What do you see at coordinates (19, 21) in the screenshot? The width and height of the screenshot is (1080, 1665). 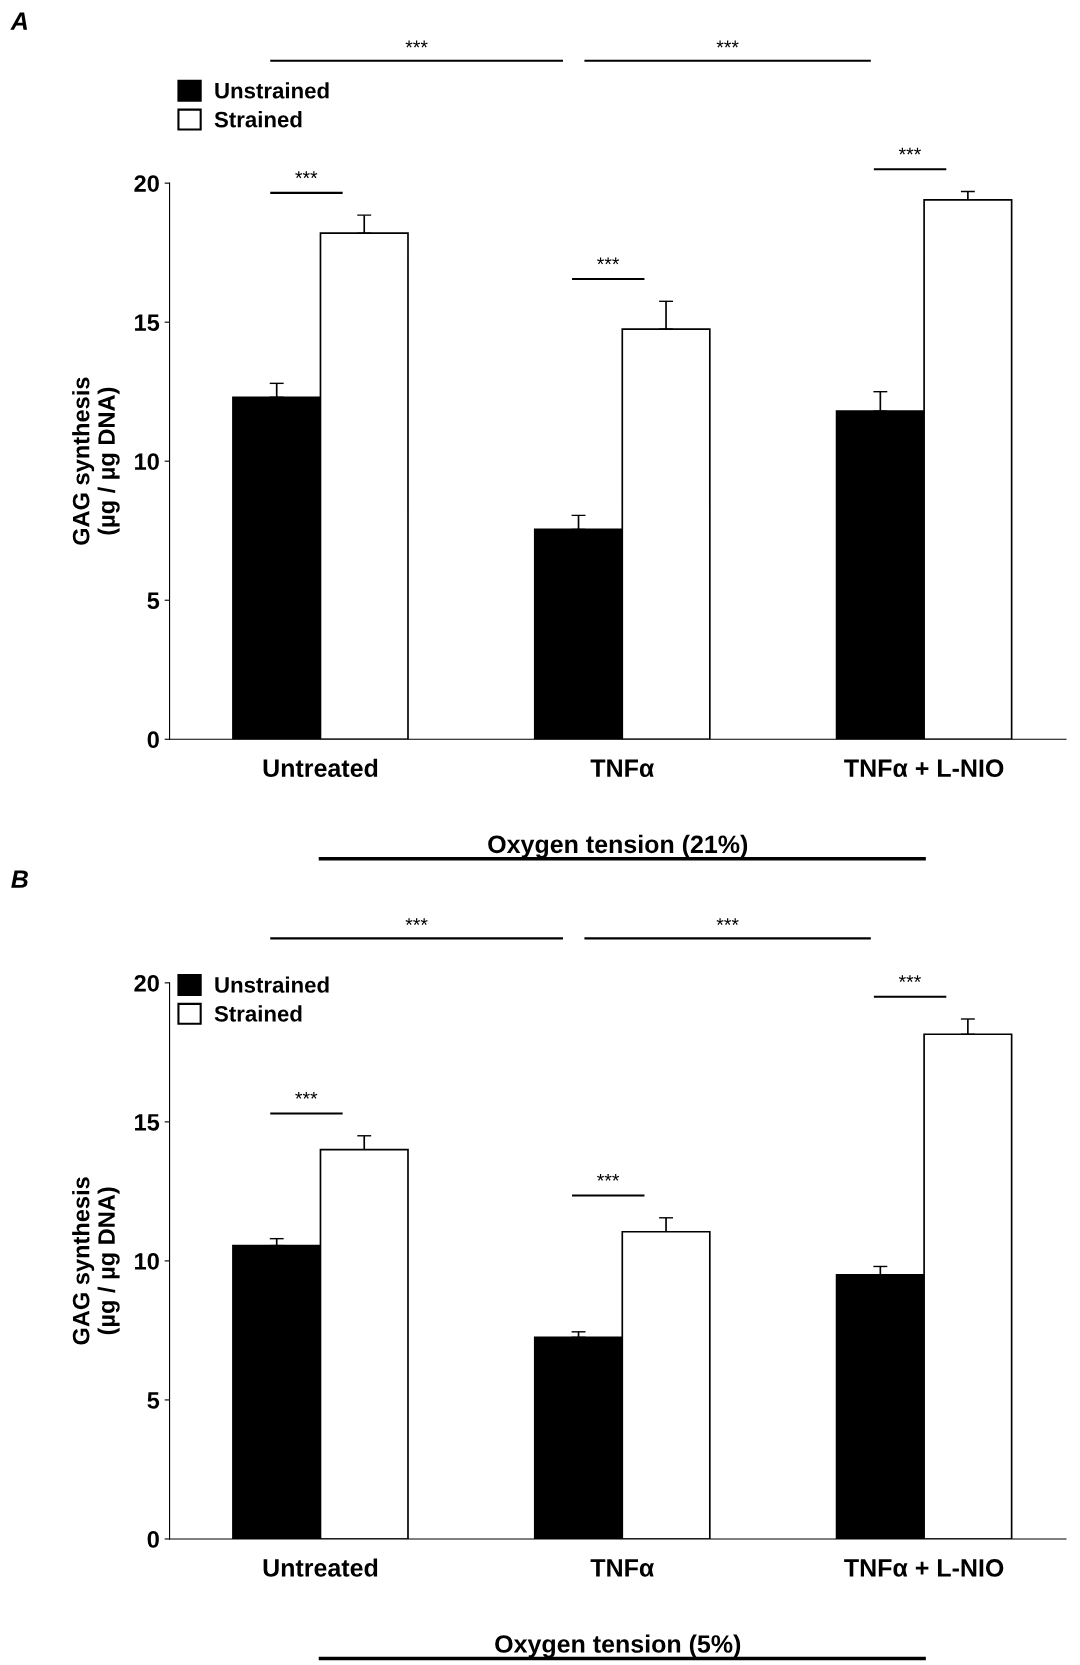 I see `text: A` at bounding box center [19, 21].